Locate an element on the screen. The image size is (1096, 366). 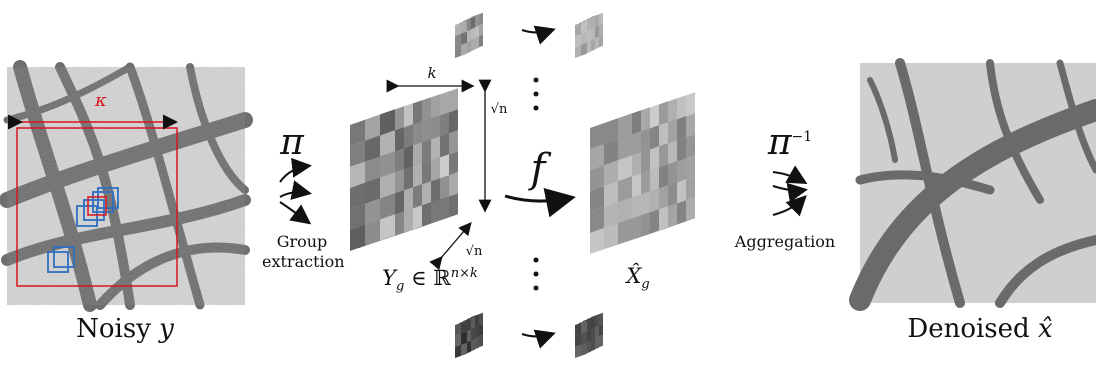
denoised-caption: Denoised x̂ is located at coordinates (980, 329).